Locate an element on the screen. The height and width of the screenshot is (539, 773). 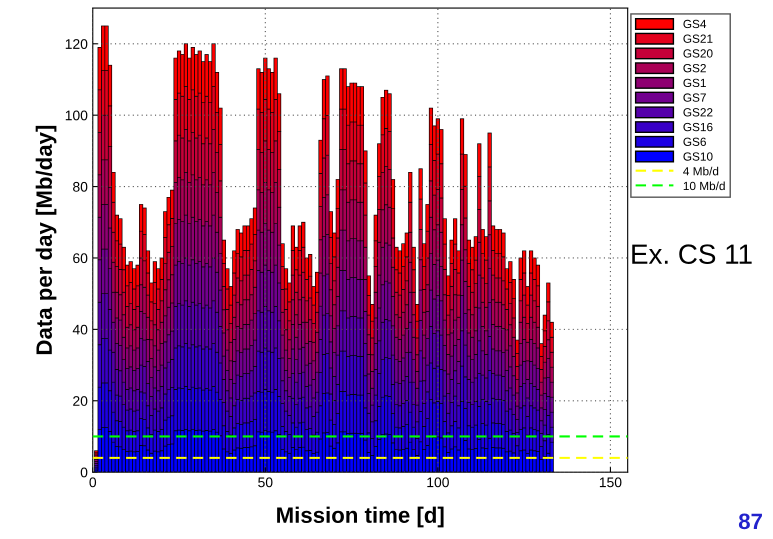
x-tick-label: 150 is located at coordinates (611, 482).